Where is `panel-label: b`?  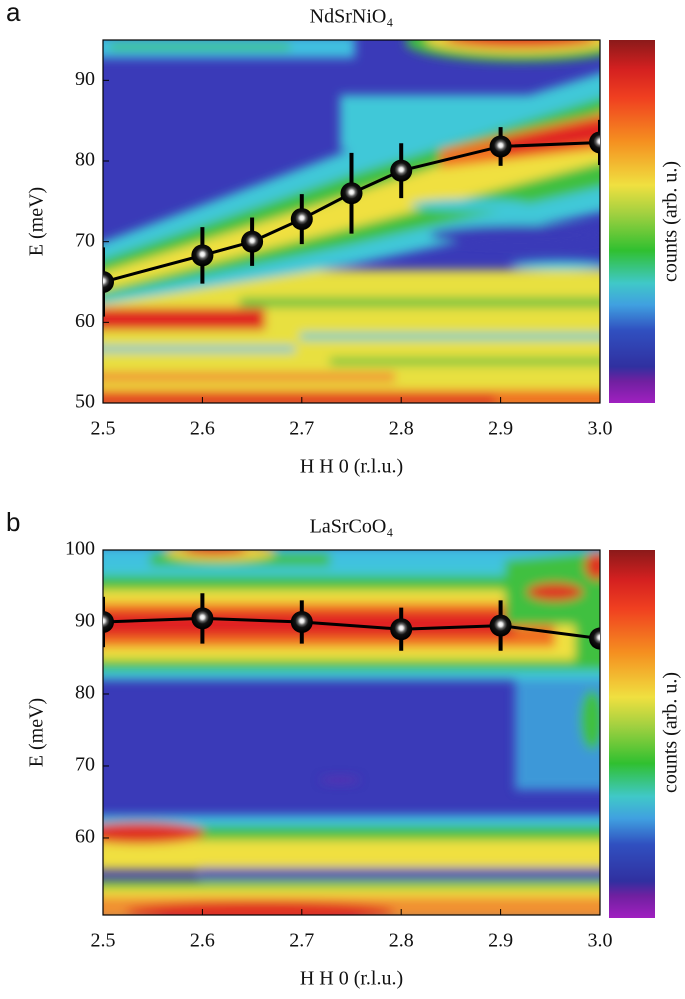 panel-label: b is located at coordinates (13, 522).